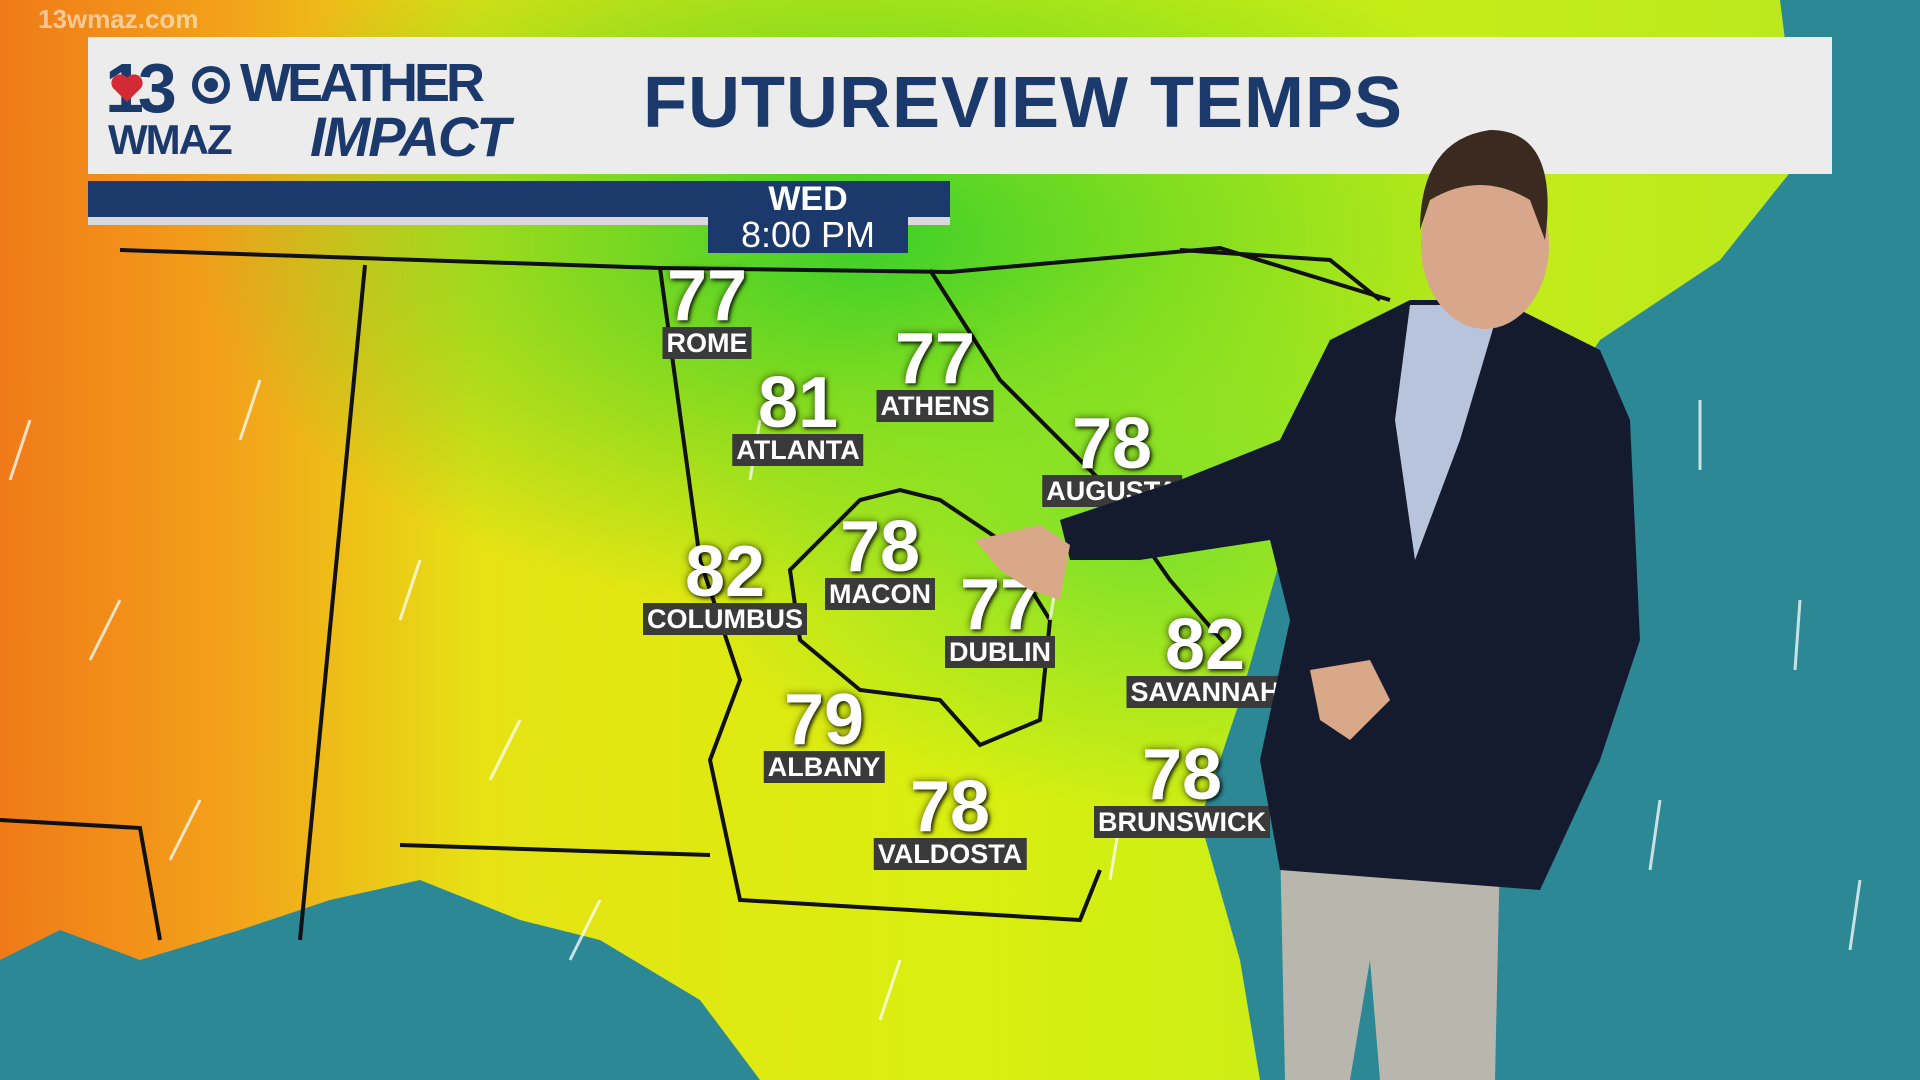  Describe the element at coordinates (725, 619) in the screenshot. I see `city-name: COLUMBUS` at that location.